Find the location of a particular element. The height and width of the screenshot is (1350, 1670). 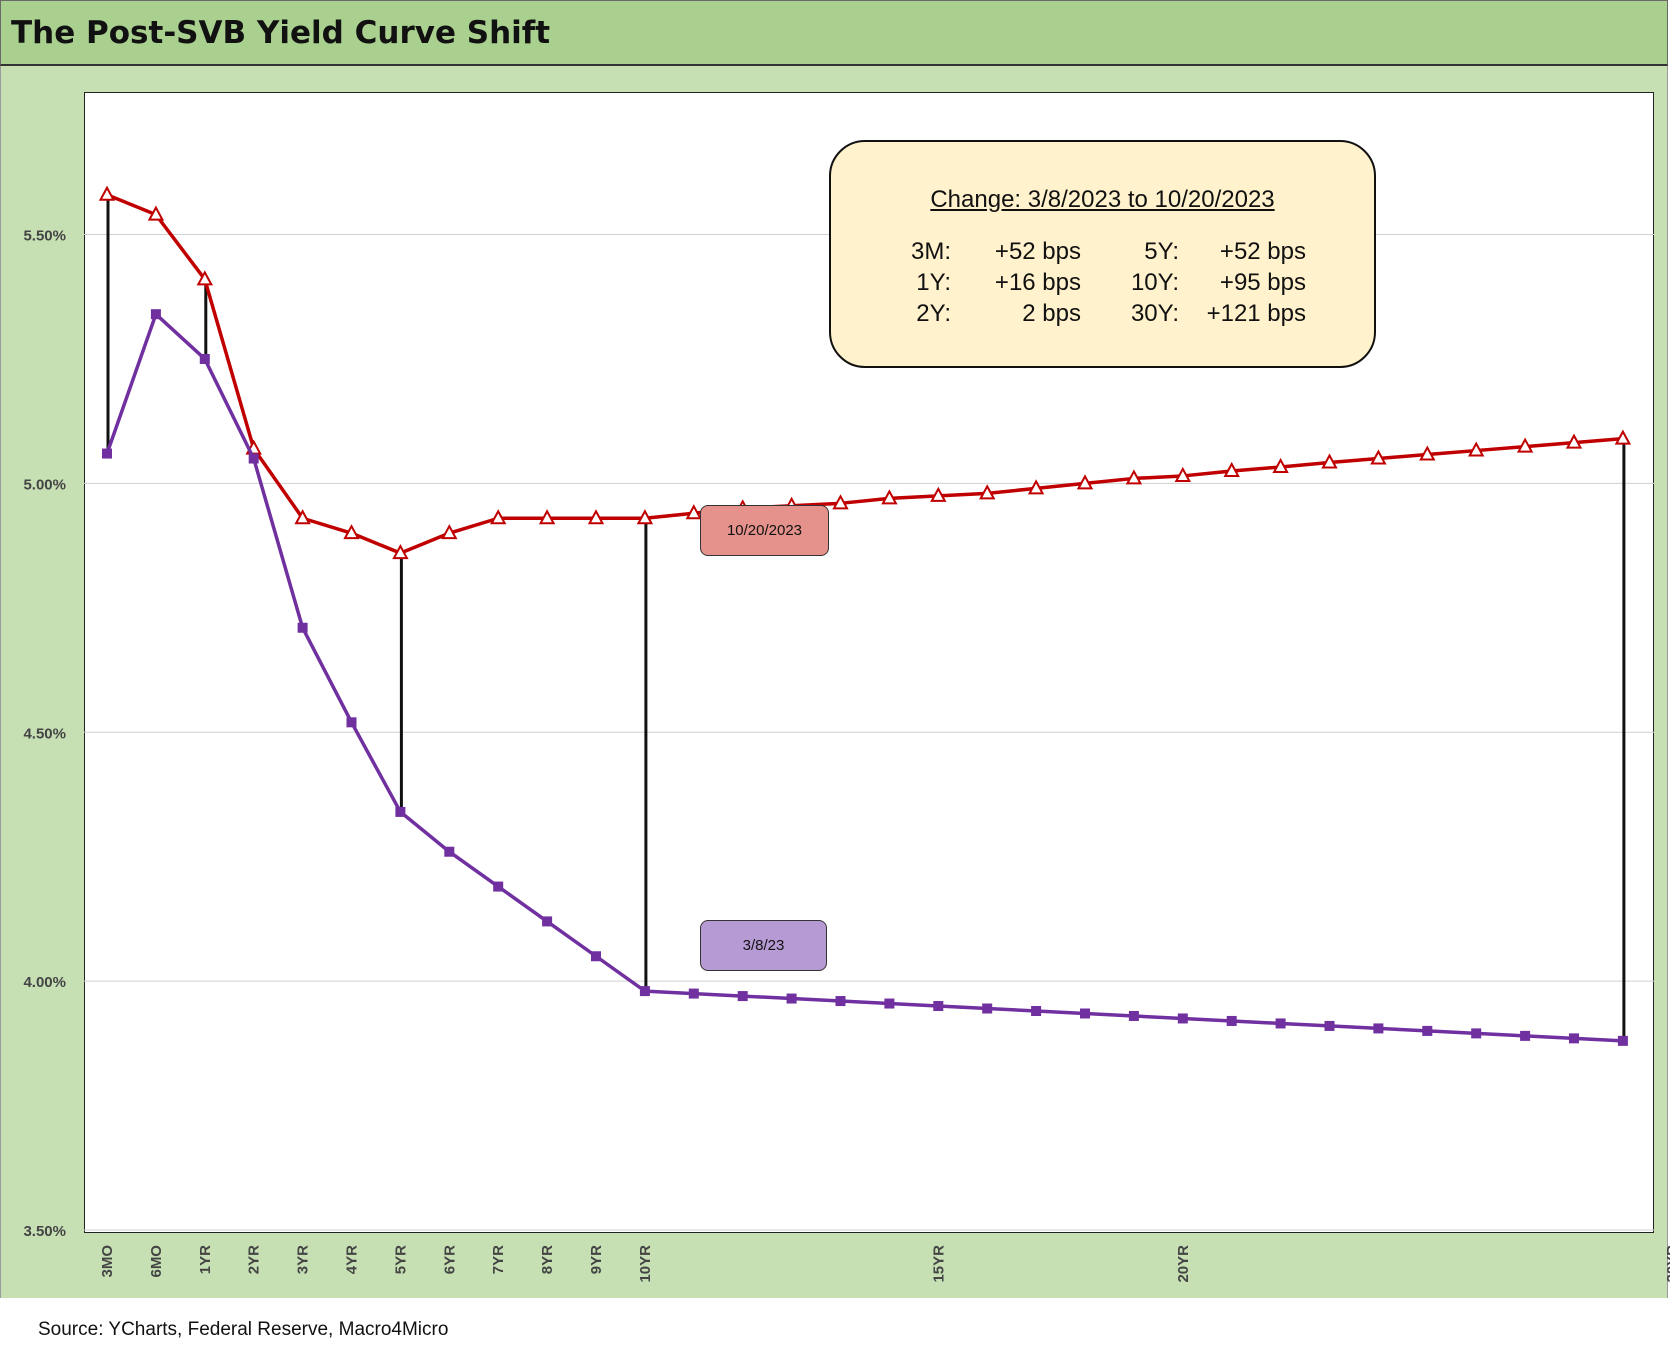

change-label-1y: 1Y: is located at coordinates (933, 282).